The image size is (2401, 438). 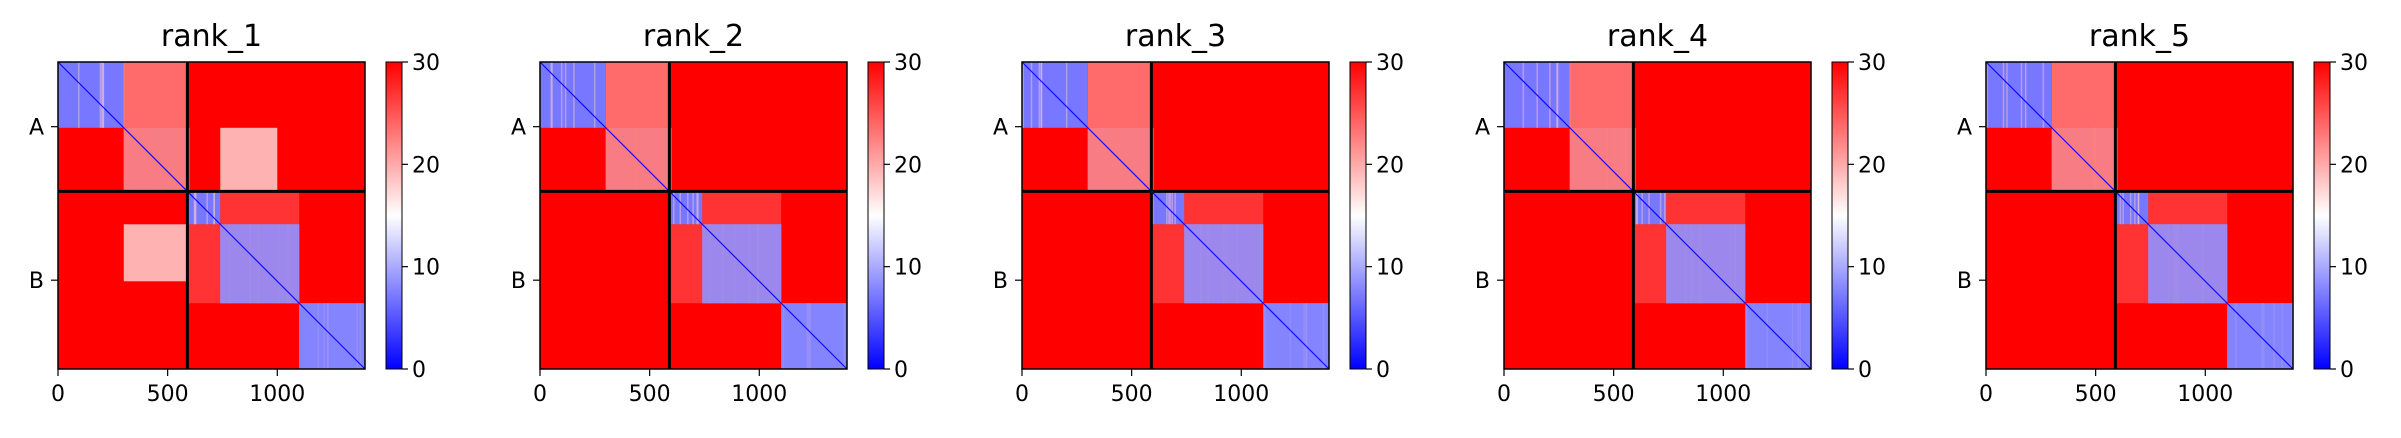 What do you see at coordinates (2139, 36) in the screenshot?
I see `panel-title: rank_5` at bounding box center [2139, 36].